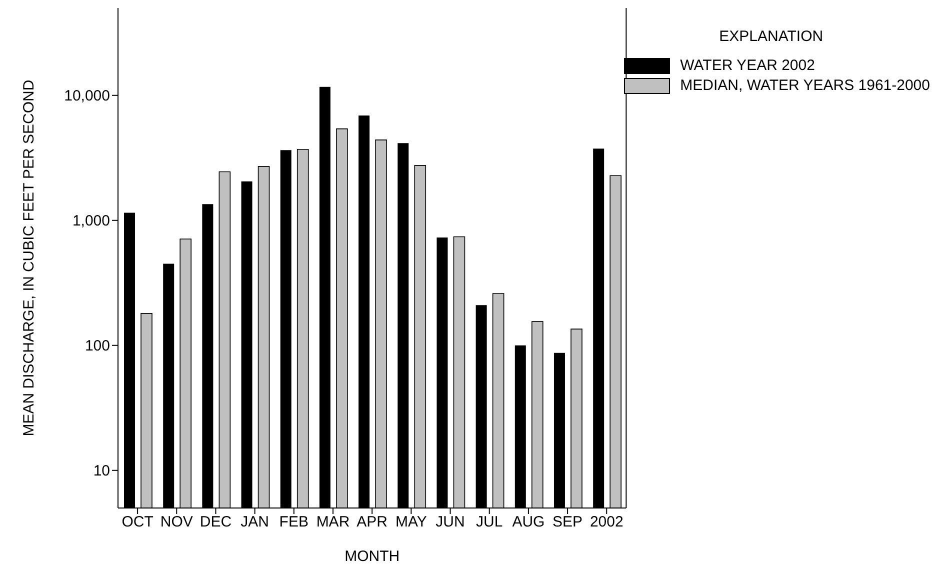 The width and height of the screenshot is (946, 581). What do you see at coordinates (176, 522) in the screenshot?
I see `x-tick-label: NOV` at bounding box center [176, 522].